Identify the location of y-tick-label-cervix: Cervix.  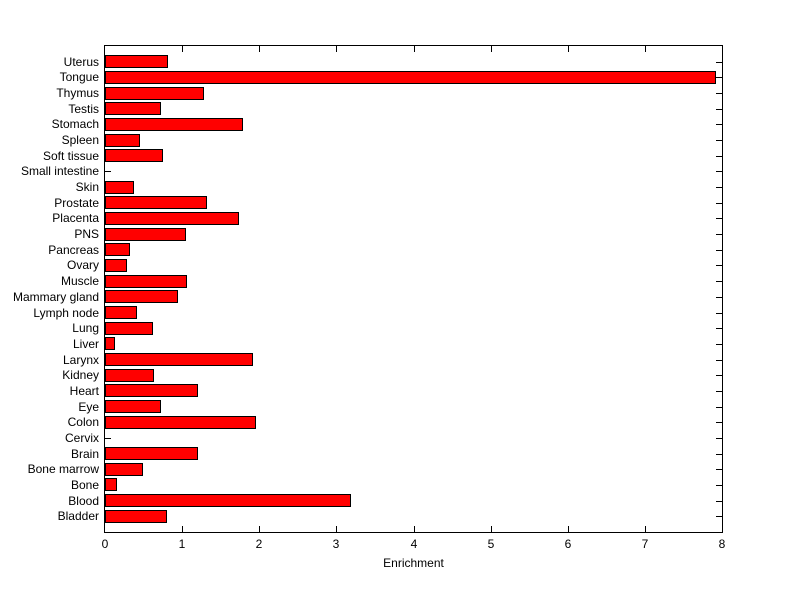
(81, 438).